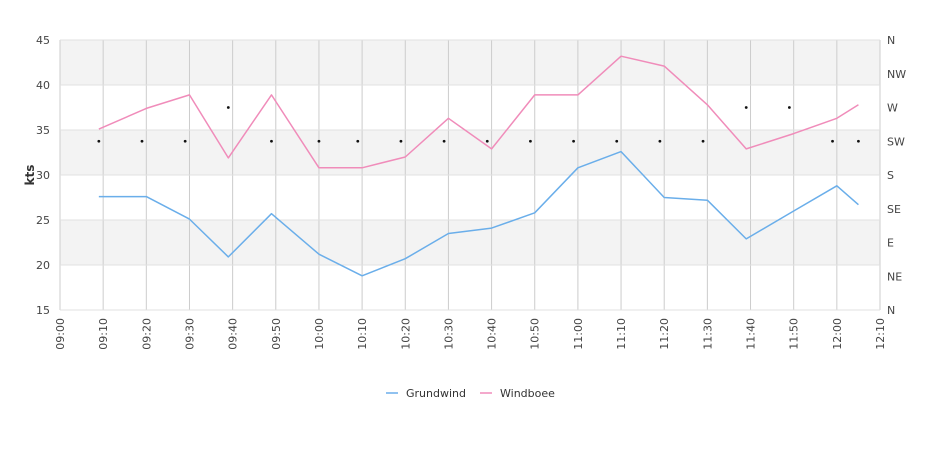  I want to click on x-tick-label: 10:00, so click(319, 334).